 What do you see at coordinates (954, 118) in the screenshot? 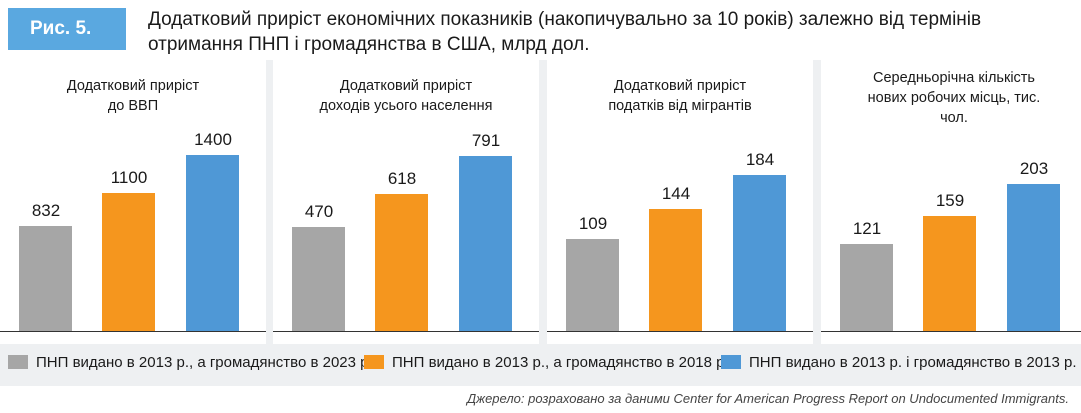
I see `chart-title-line: чол.` at bounding box center [954, 118].